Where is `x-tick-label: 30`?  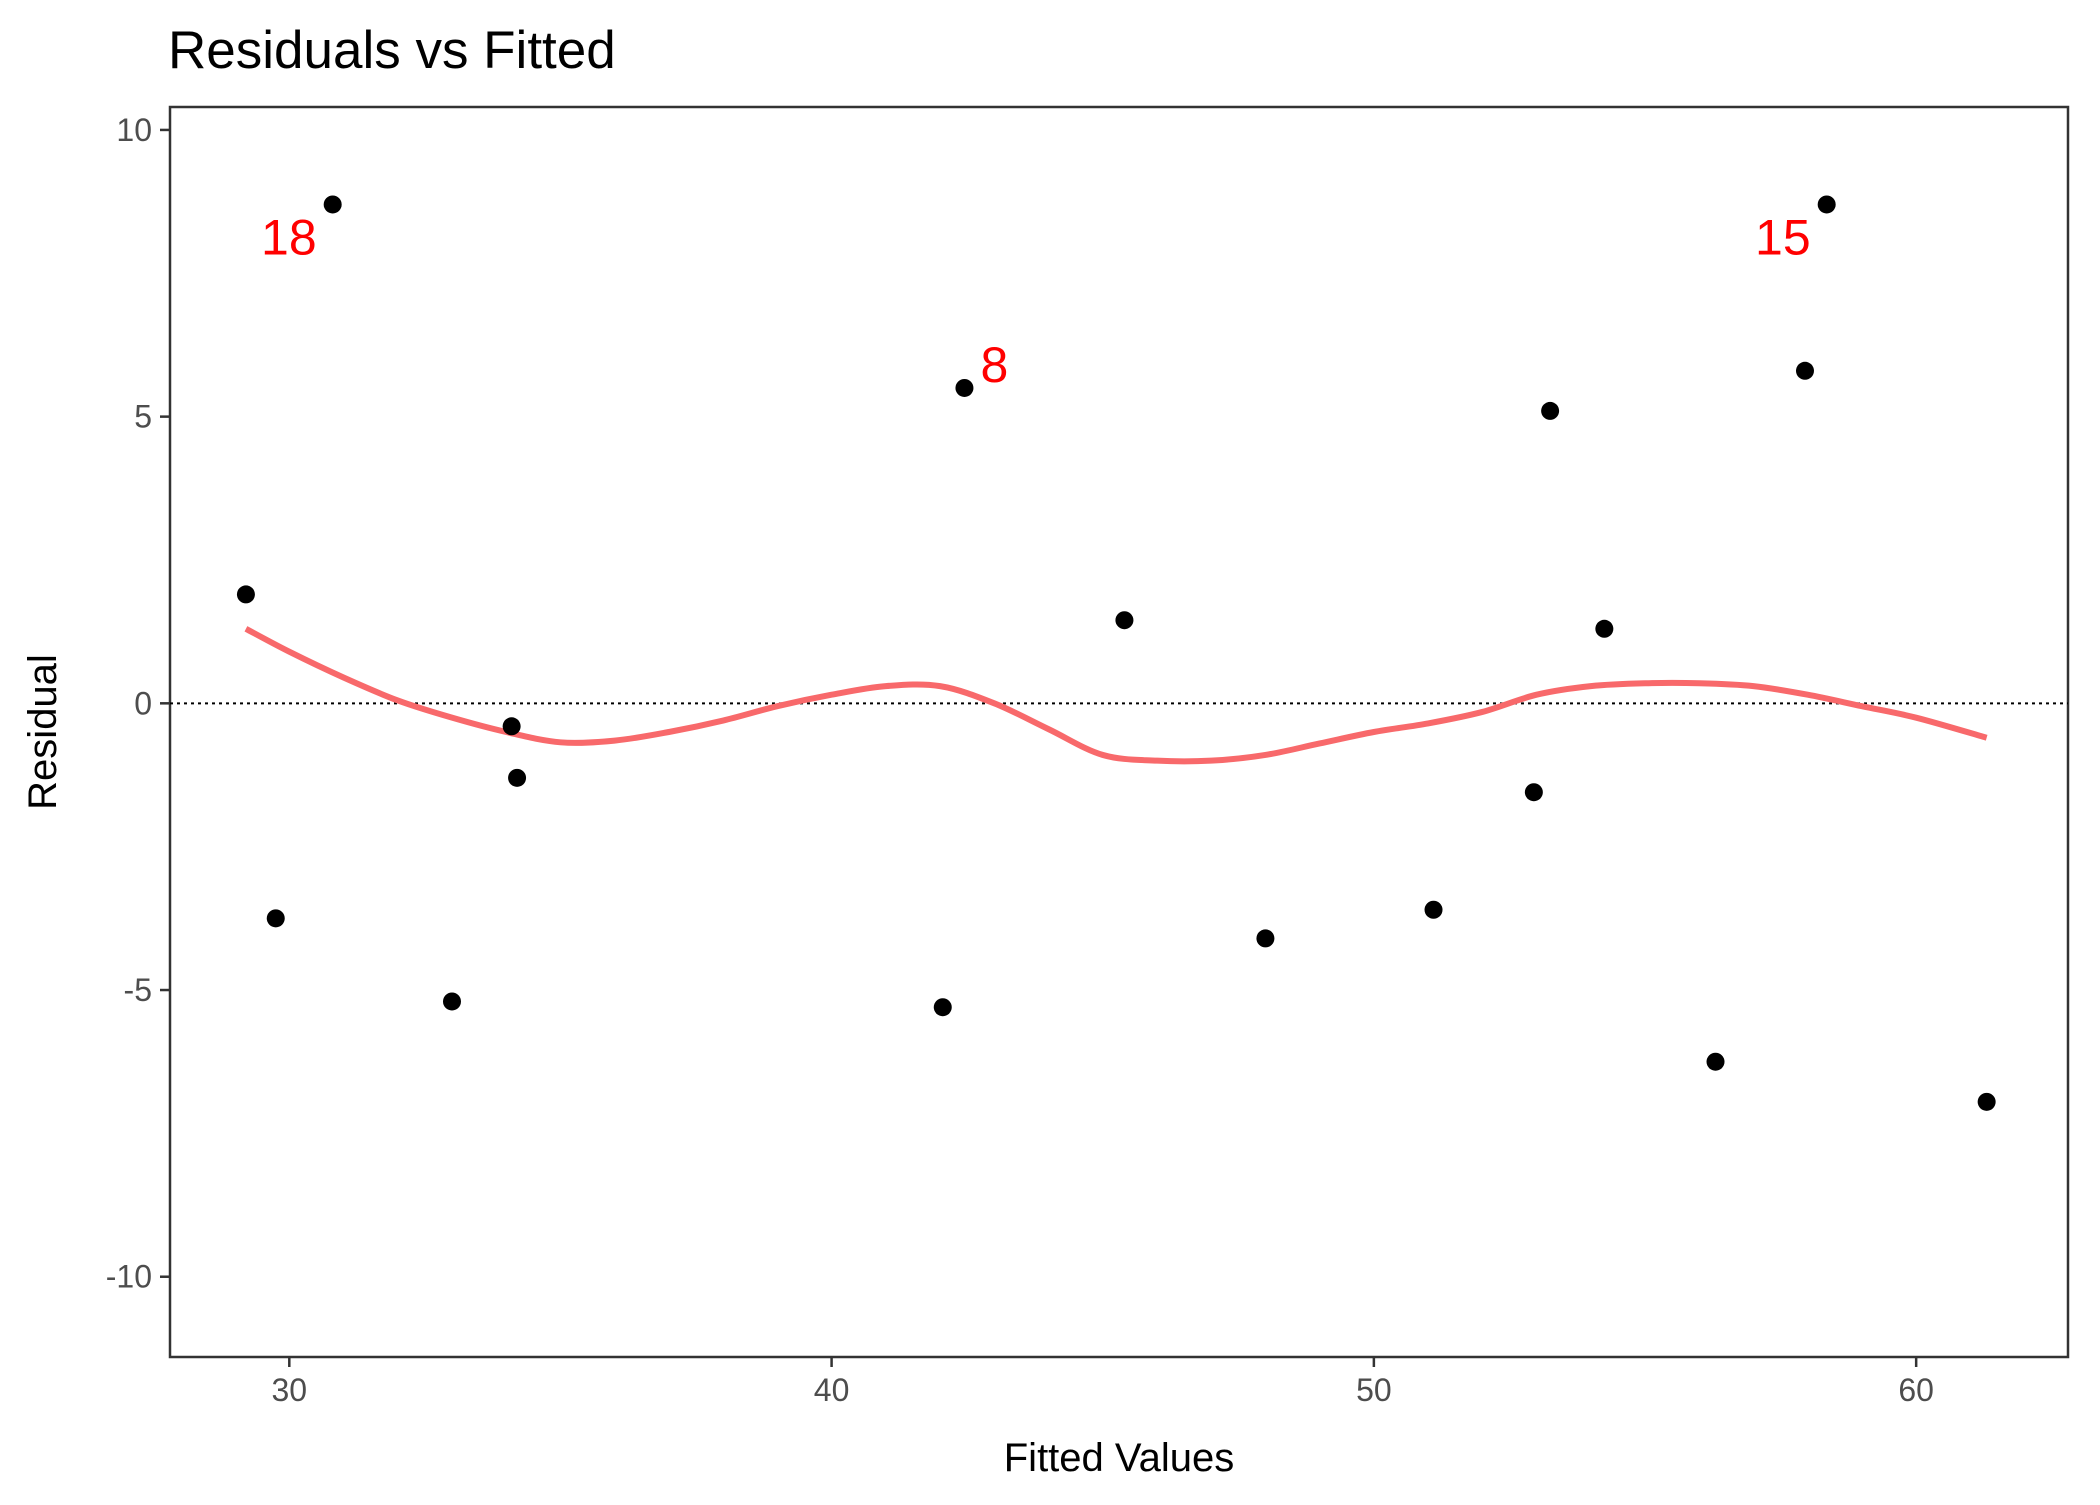 x-tick-label: 30 is located at coordinates (290, 1390).